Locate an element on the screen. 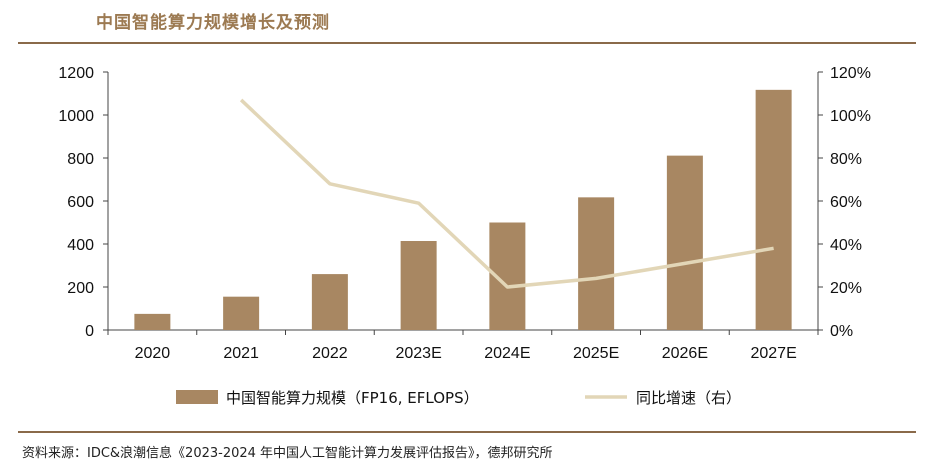 The width and height of the screenshot is (951, 472). title-divider is located at coordinates (467, 43).